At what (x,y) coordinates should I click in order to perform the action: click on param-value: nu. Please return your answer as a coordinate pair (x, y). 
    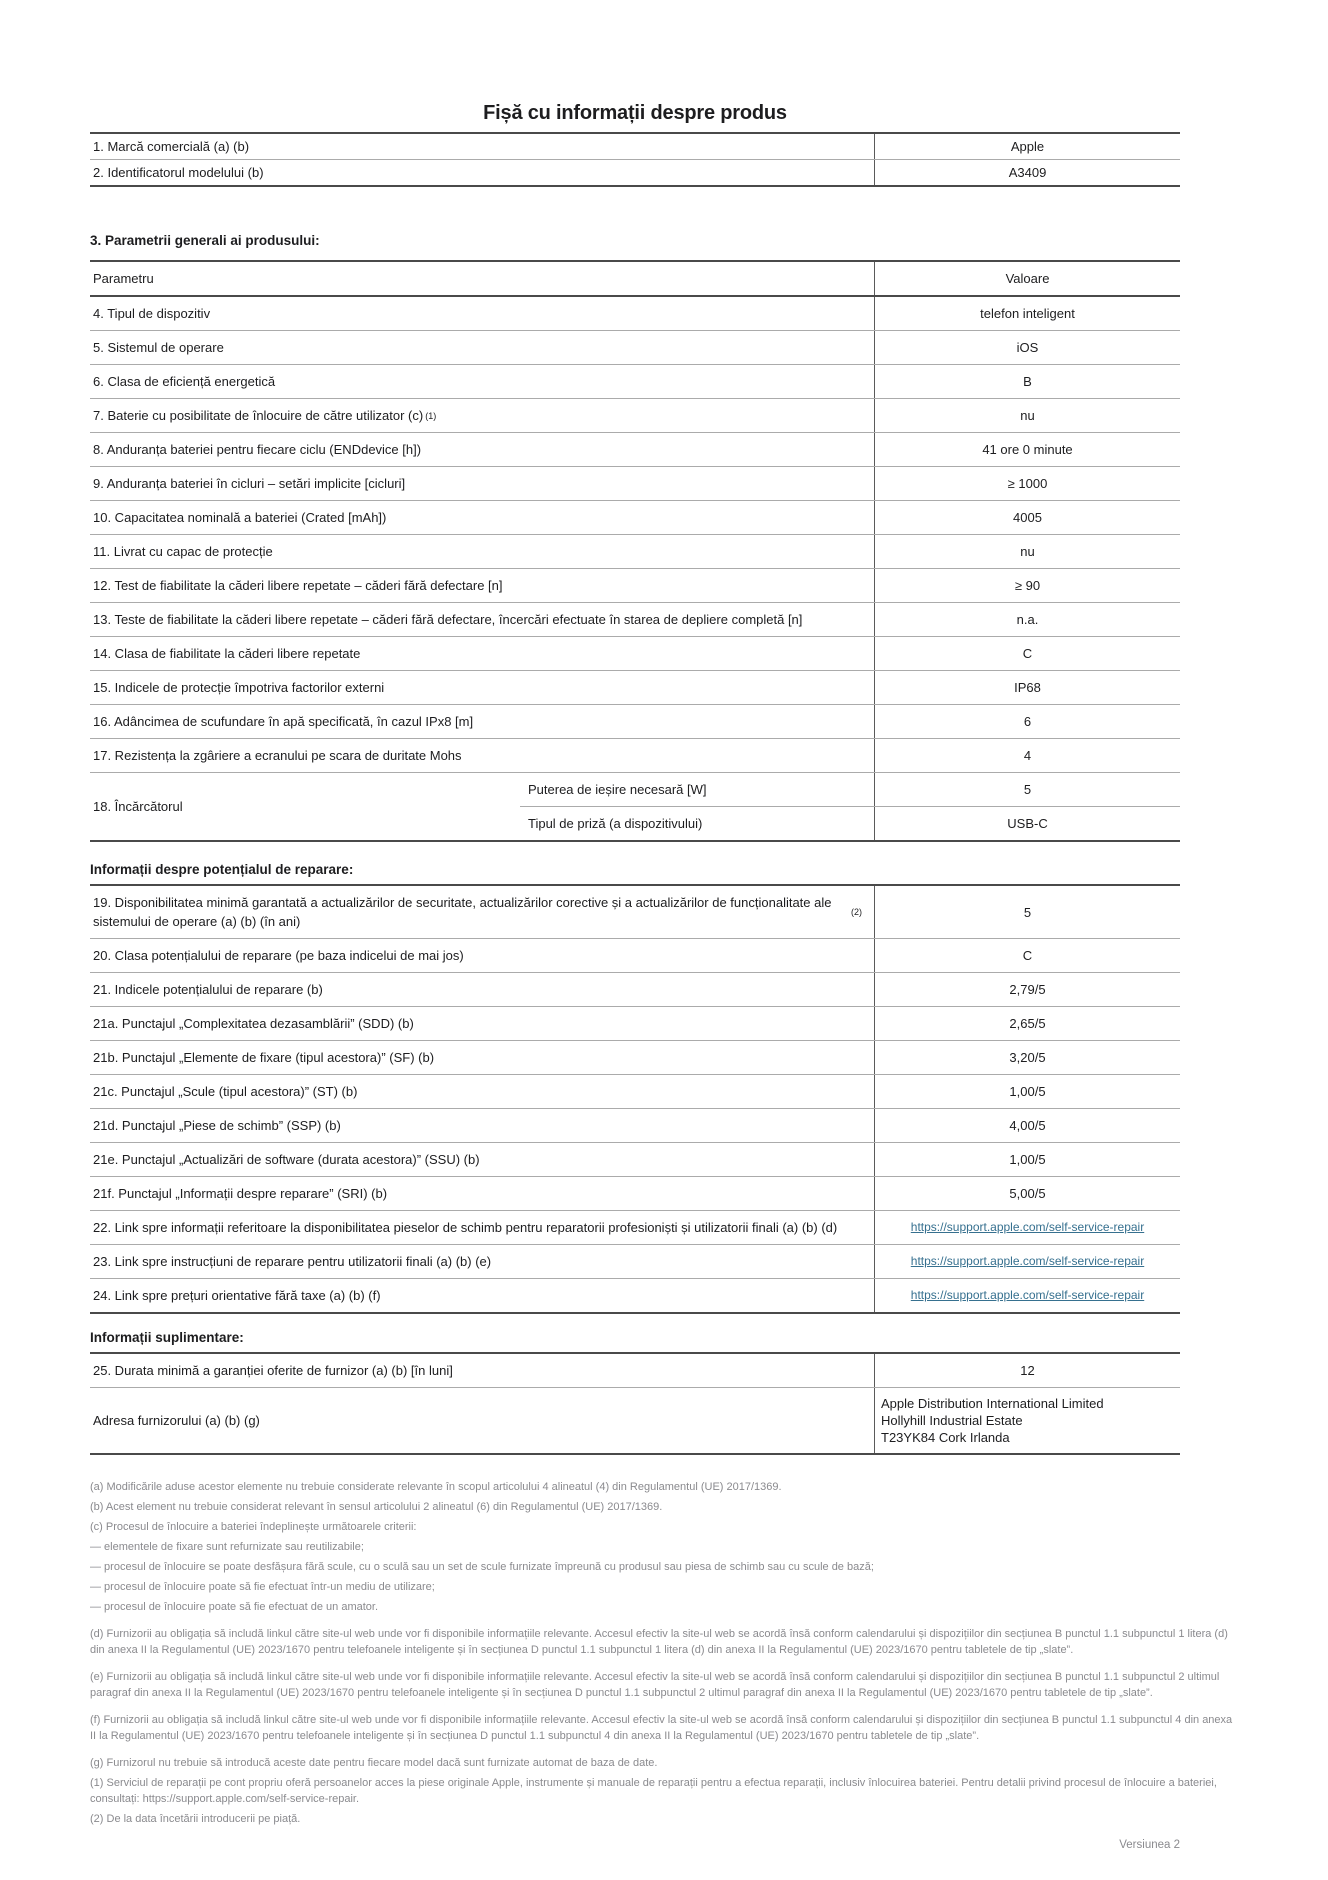
    Looking at the image, I should click on (1027, 415).